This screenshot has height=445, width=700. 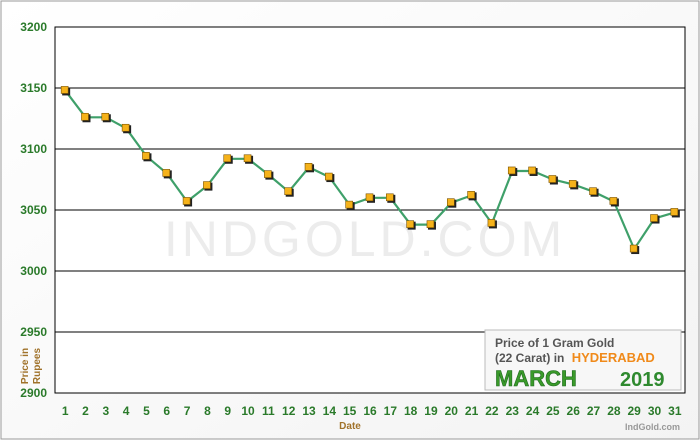 I want to click on info-year: 2019, so click(x=642, y=380).